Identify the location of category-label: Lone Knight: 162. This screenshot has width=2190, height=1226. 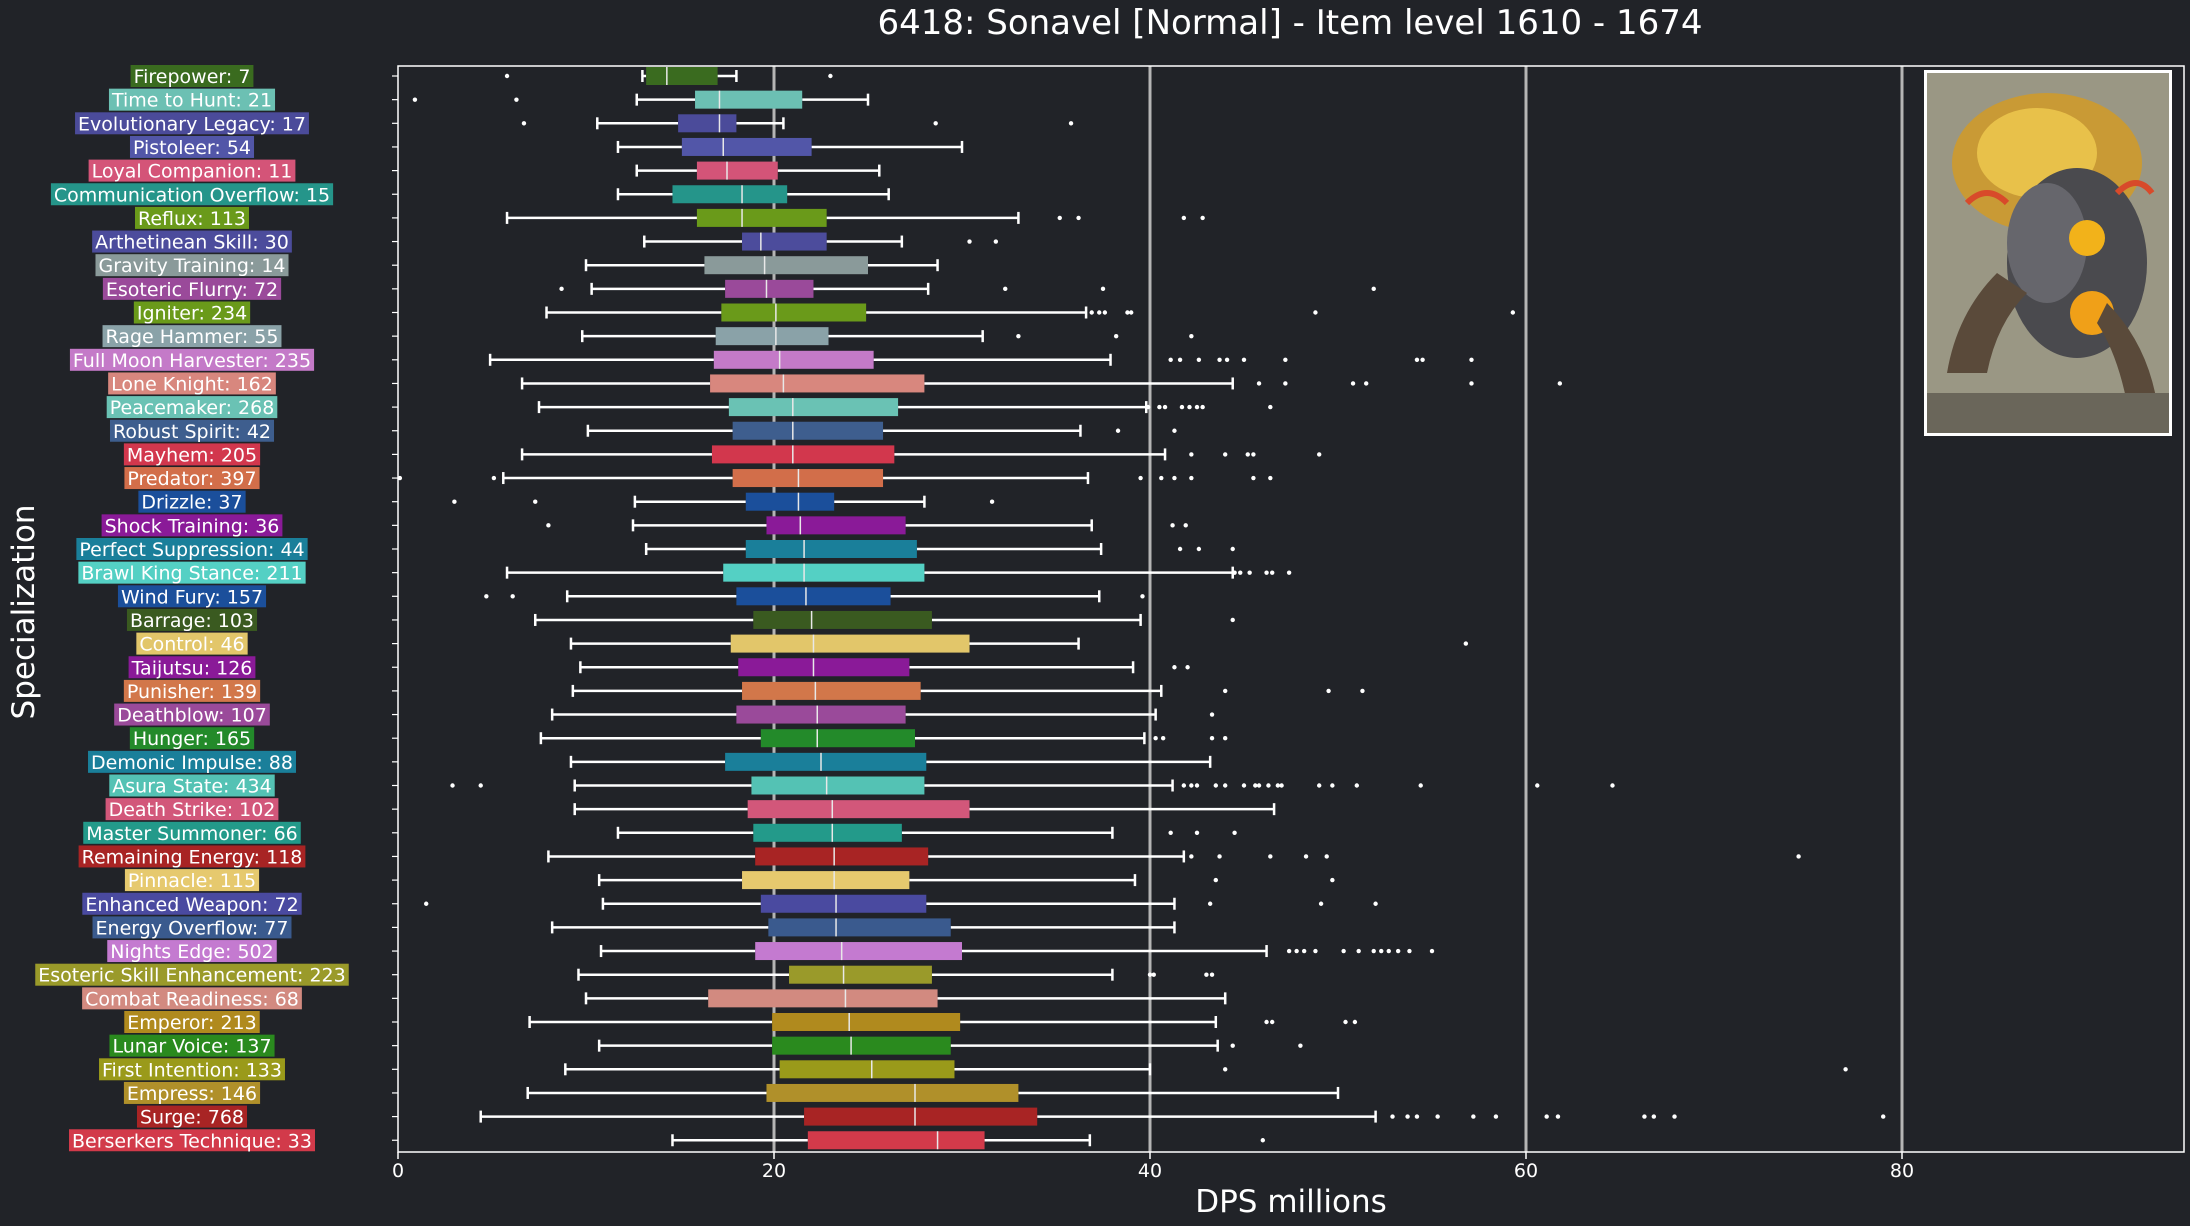
(192, 383).